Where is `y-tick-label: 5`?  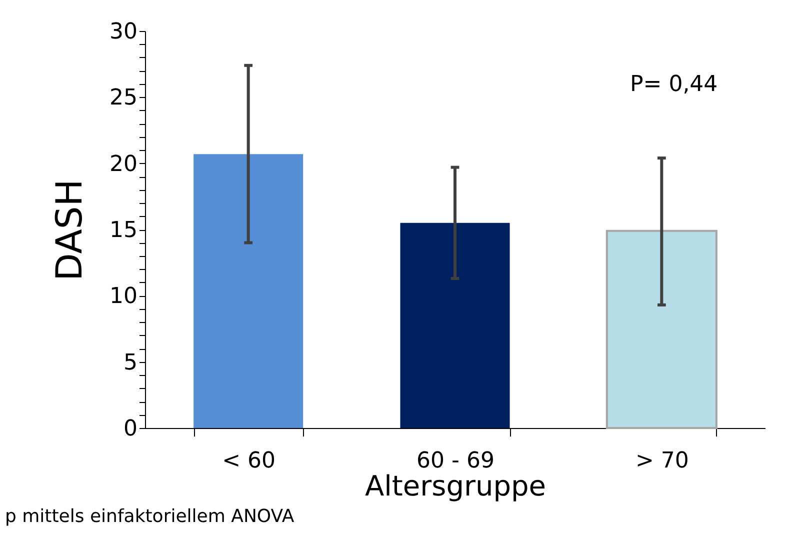 y-tick-label: 5 is located at coordinates (131, 363).